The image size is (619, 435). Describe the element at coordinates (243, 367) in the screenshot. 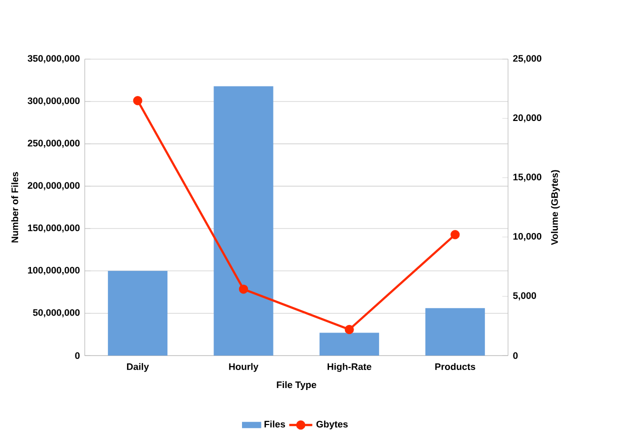

I see `x-tick-label: Hourly` at that location.